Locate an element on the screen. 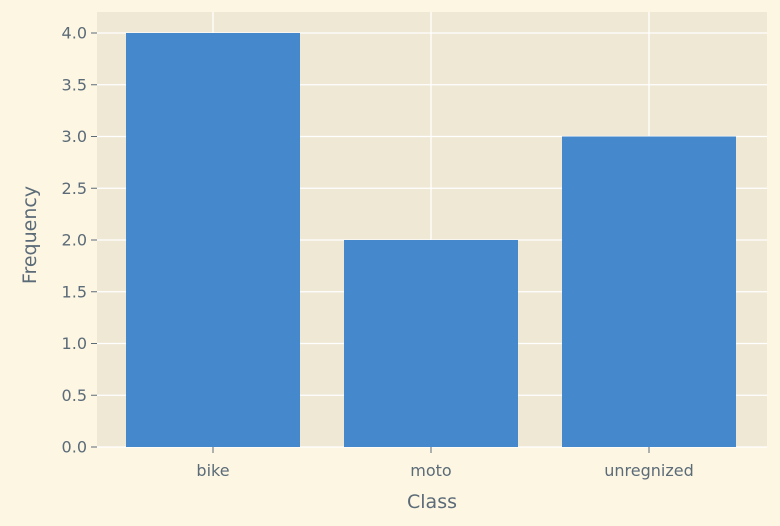  y-tick-label: 1.0 is located at coordinates (74, 343).